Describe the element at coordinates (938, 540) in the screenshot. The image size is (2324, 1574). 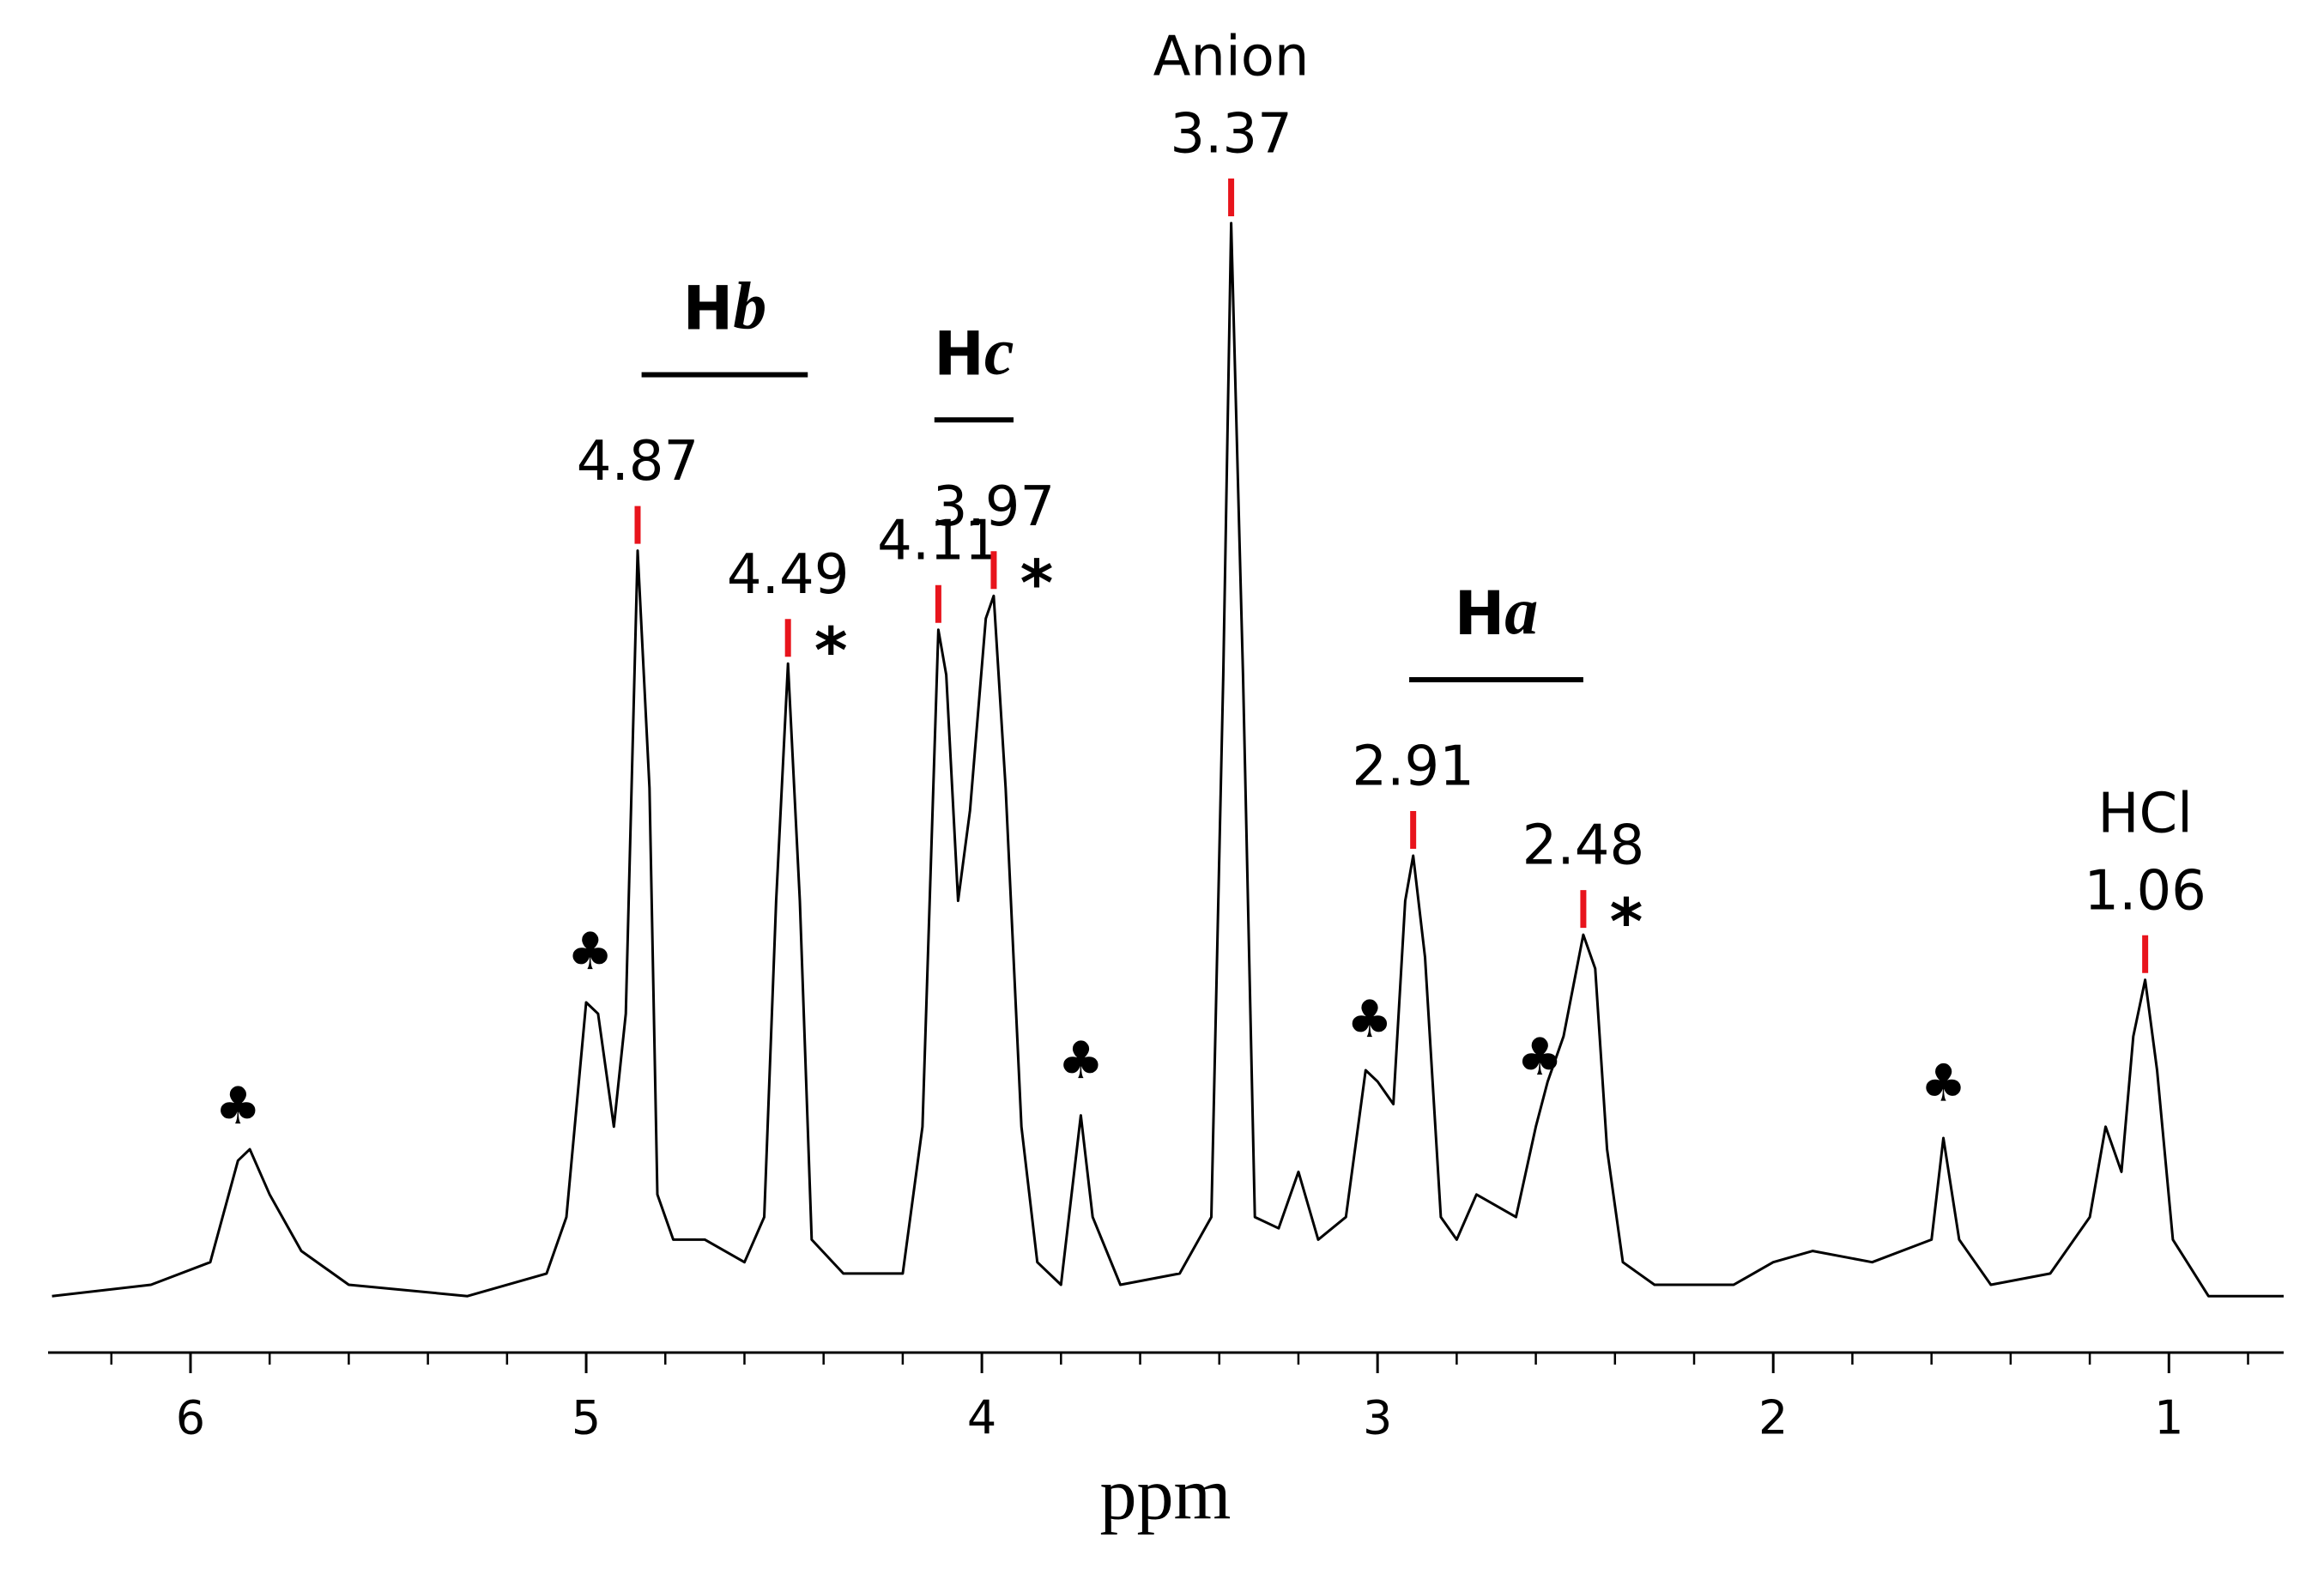
I see `peak-label: 4.11` at that location.